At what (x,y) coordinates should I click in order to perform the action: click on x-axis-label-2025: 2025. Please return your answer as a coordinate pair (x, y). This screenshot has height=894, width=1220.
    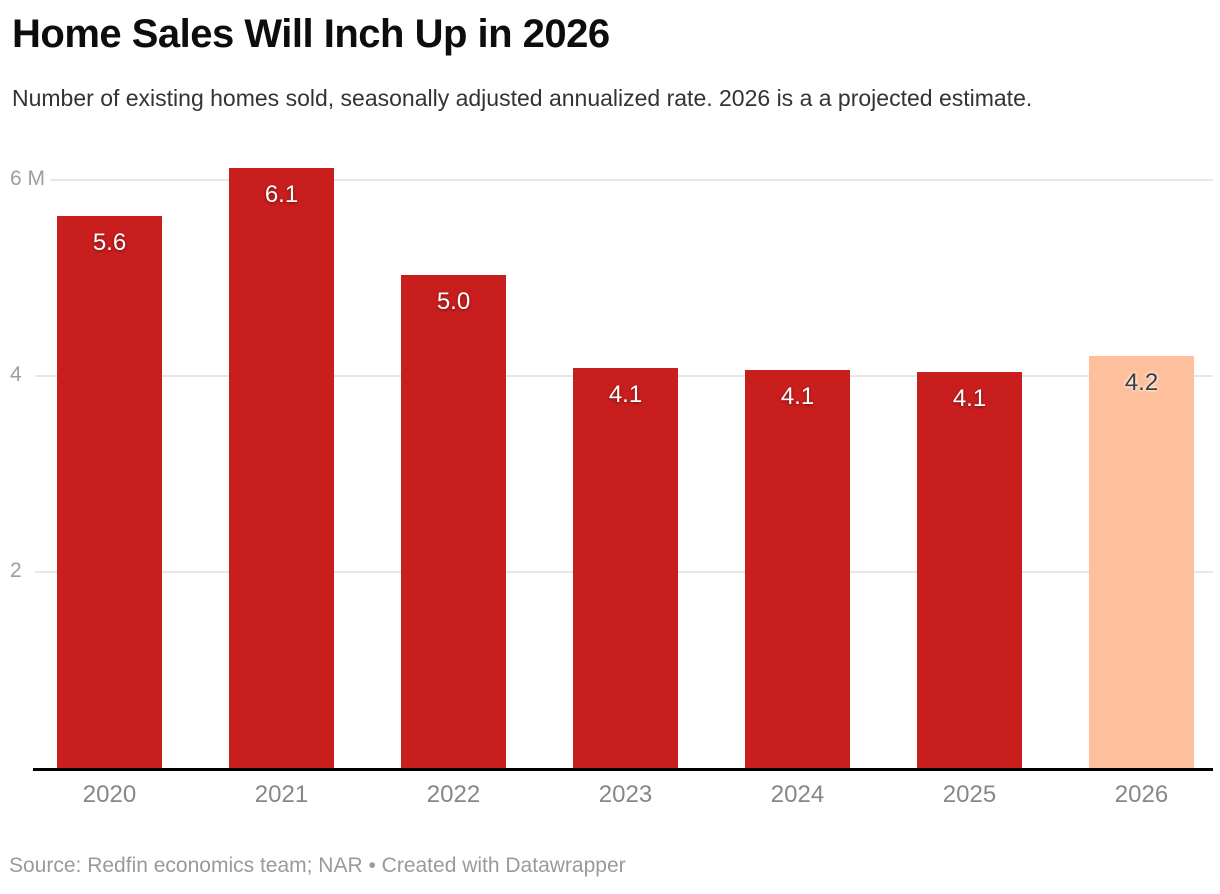
    Looking at the image, I should click on (969, 794).